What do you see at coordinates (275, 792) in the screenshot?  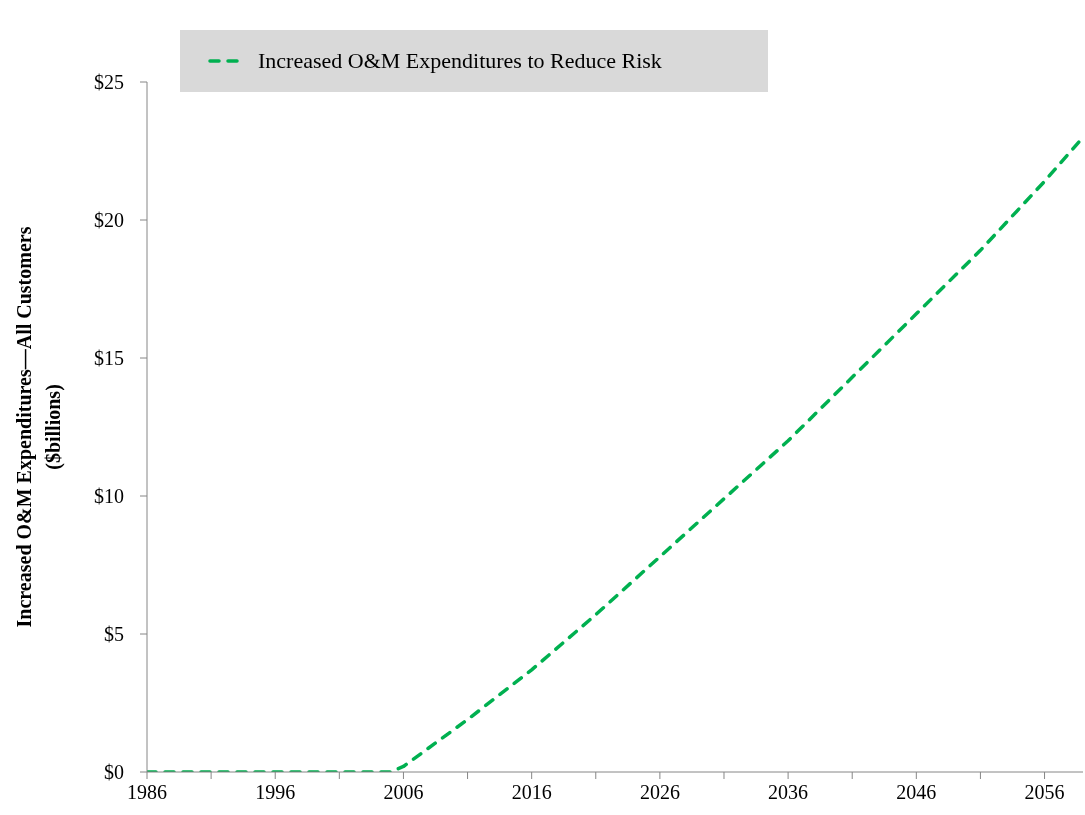 I see `x-tick-label: 1996` at bounding box center [275, 792].